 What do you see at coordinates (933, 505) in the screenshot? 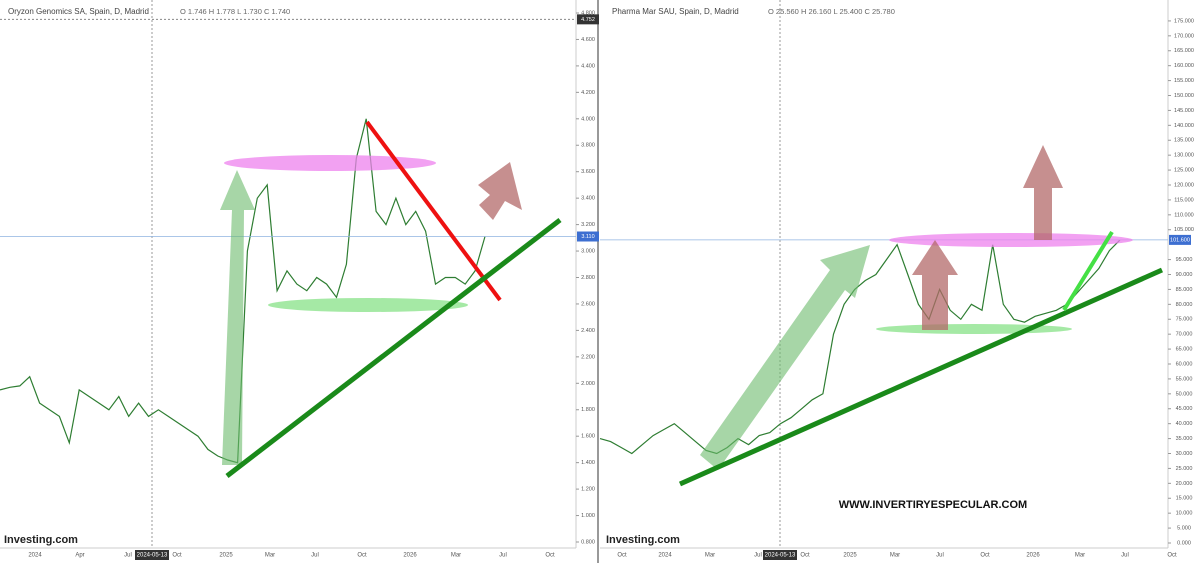
I see `website: WWW.INVERTIRYESPECULAR.COM` at bounding box center [933, 505].